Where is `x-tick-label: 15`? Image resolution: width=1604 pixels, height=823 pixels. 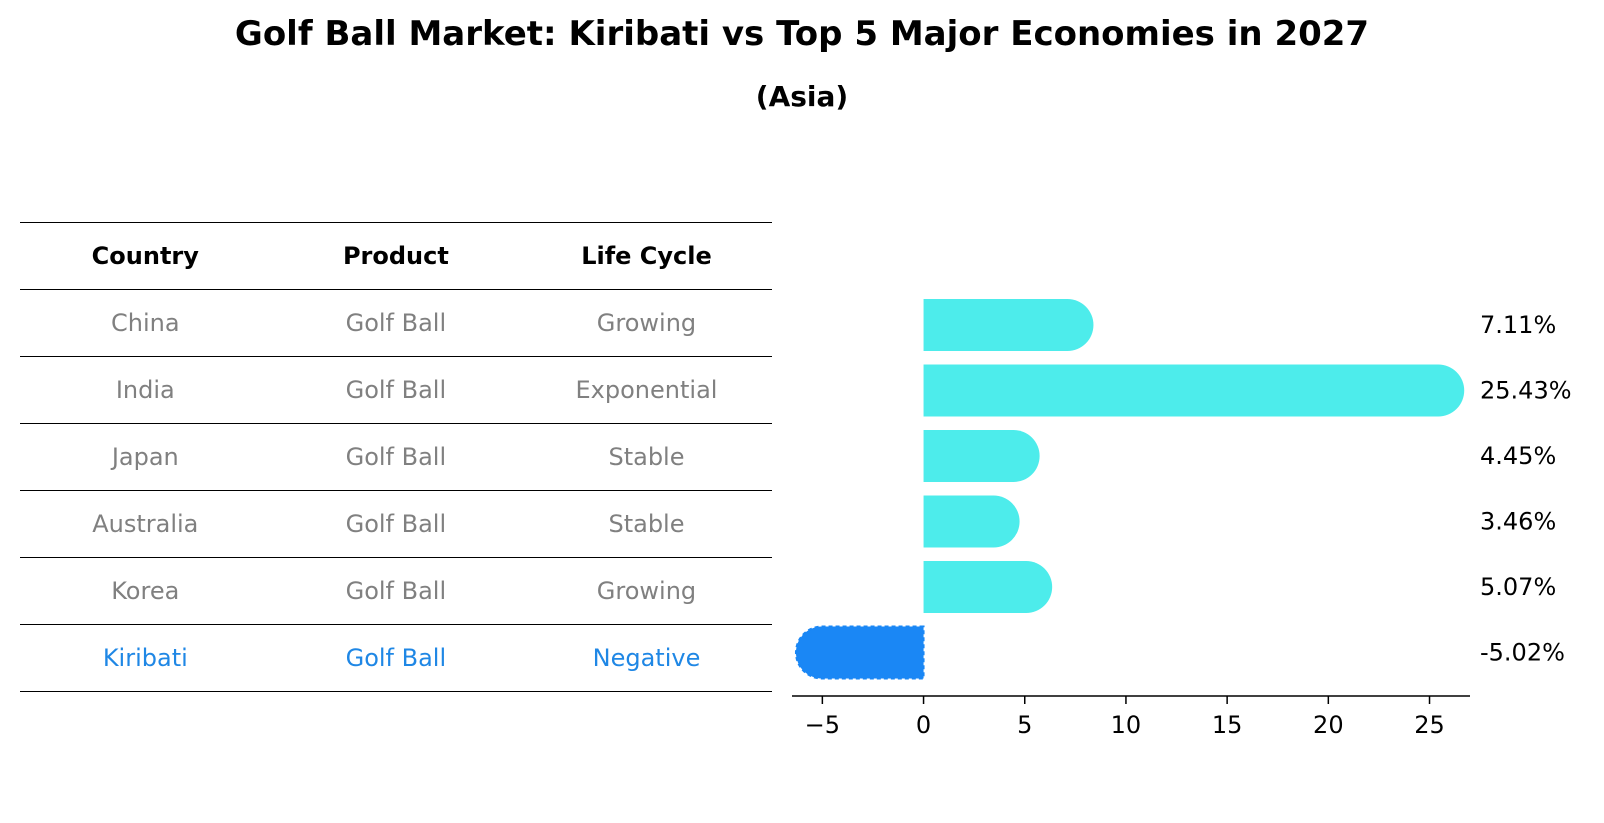 x-tick-label: 15 is located at coordinates (1227, 725).